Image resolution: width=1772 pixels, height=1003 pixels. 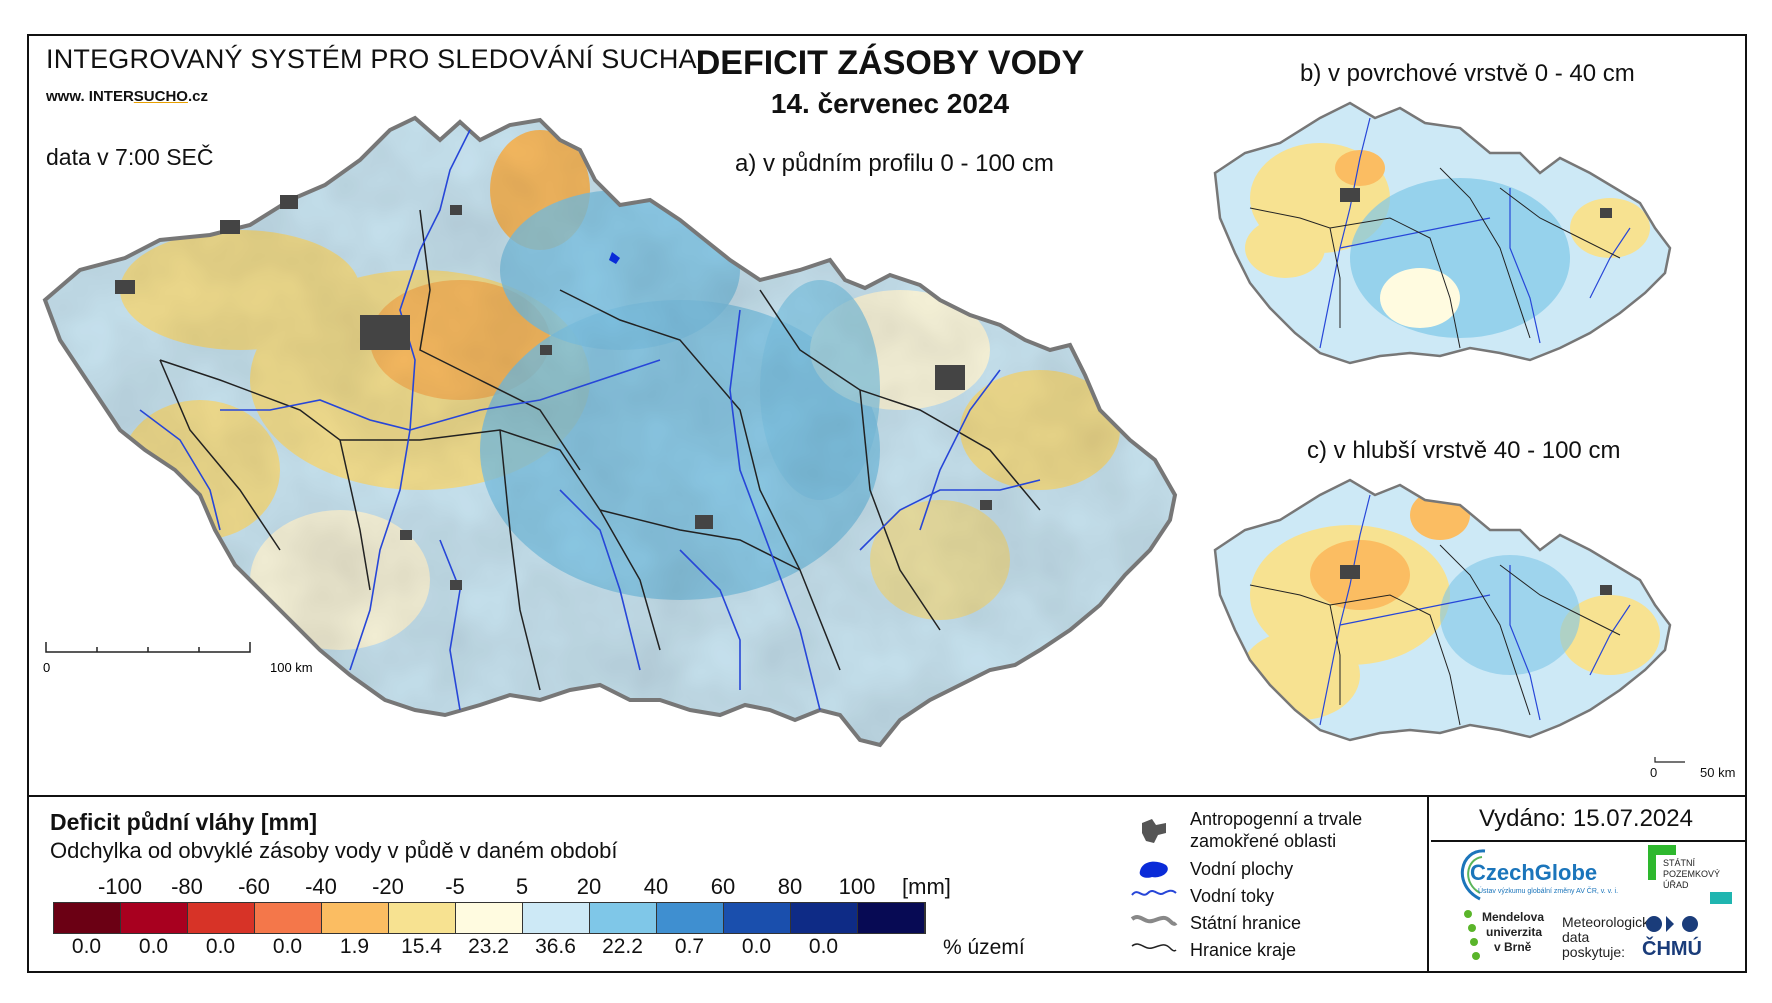 I want to click on spu-line2: POZEMKOVÝ, so click(x=1692, y=874).